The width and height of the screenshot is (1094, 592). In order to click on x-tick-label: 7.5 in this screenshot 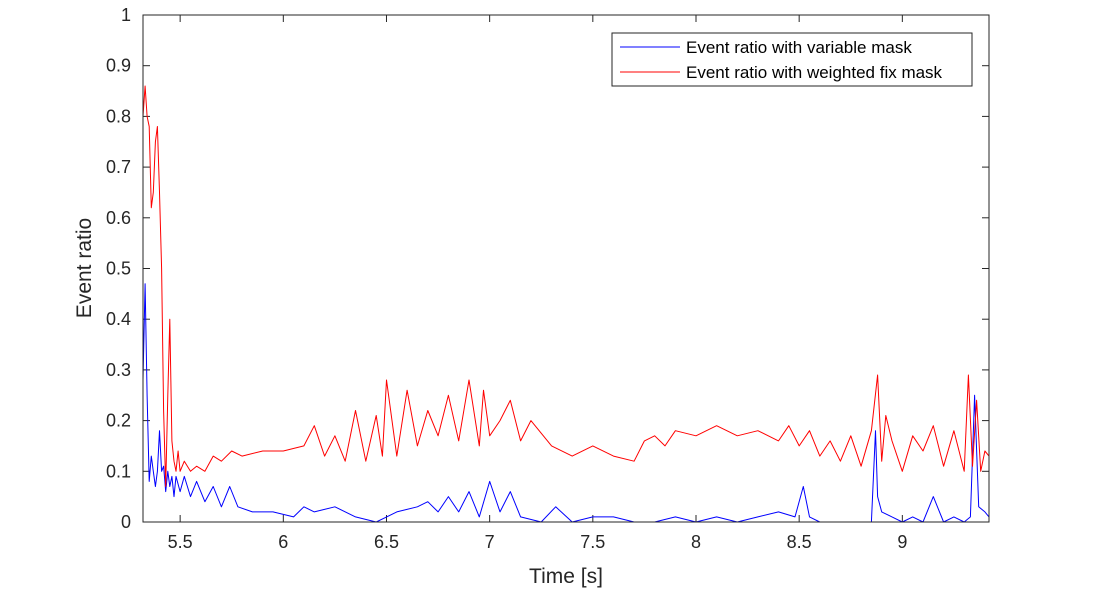, I will do `click(592, 542)`.